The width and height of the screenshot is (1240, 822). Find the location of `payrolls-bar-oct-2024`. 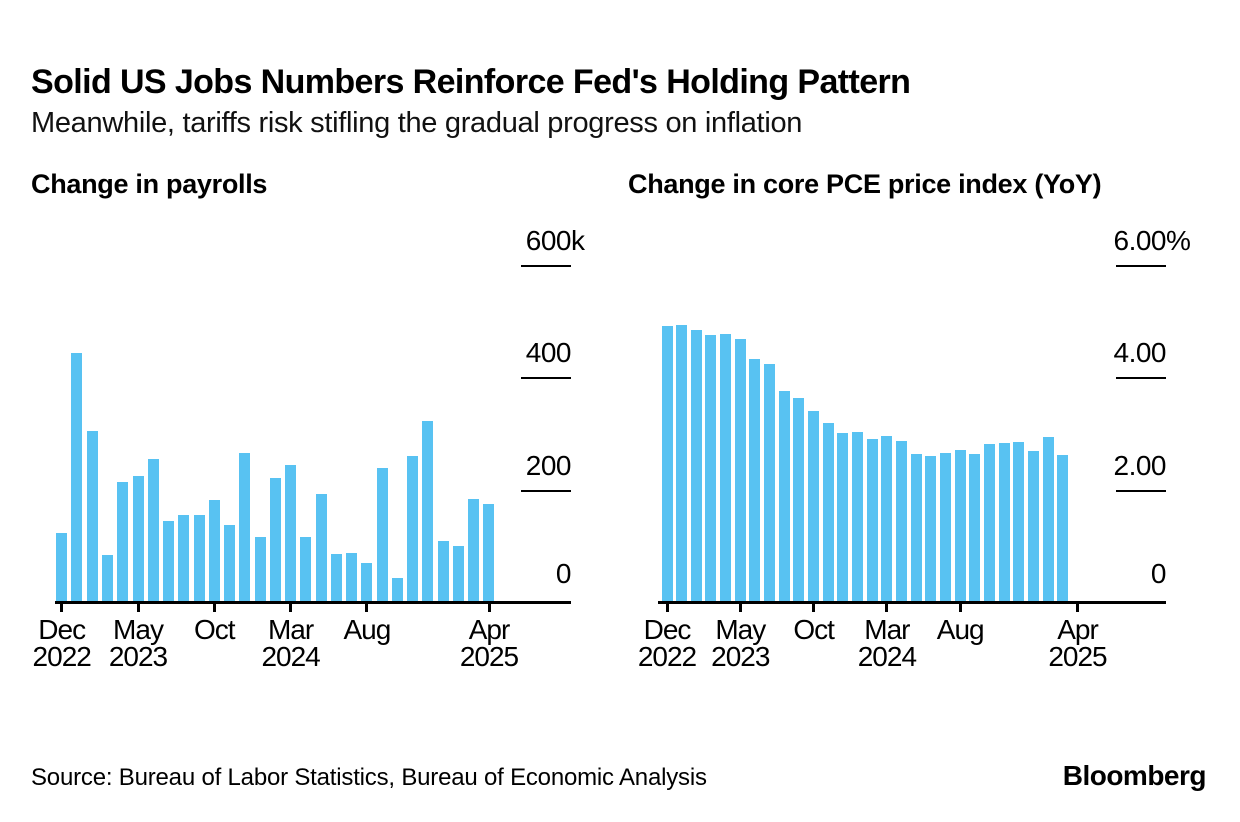

payrolls-bar-oct-2024 is located at coordinates (397, 590).